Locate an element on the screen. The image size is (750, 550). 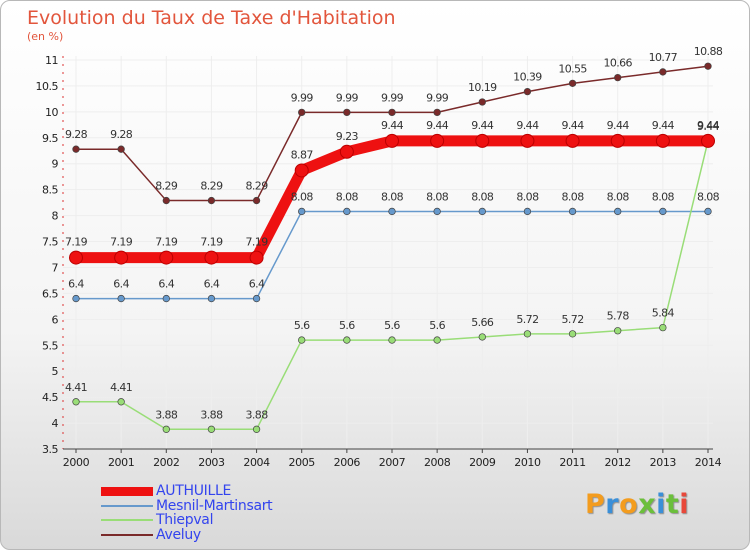
logo-letter: o is located at coordinates (629, 504).